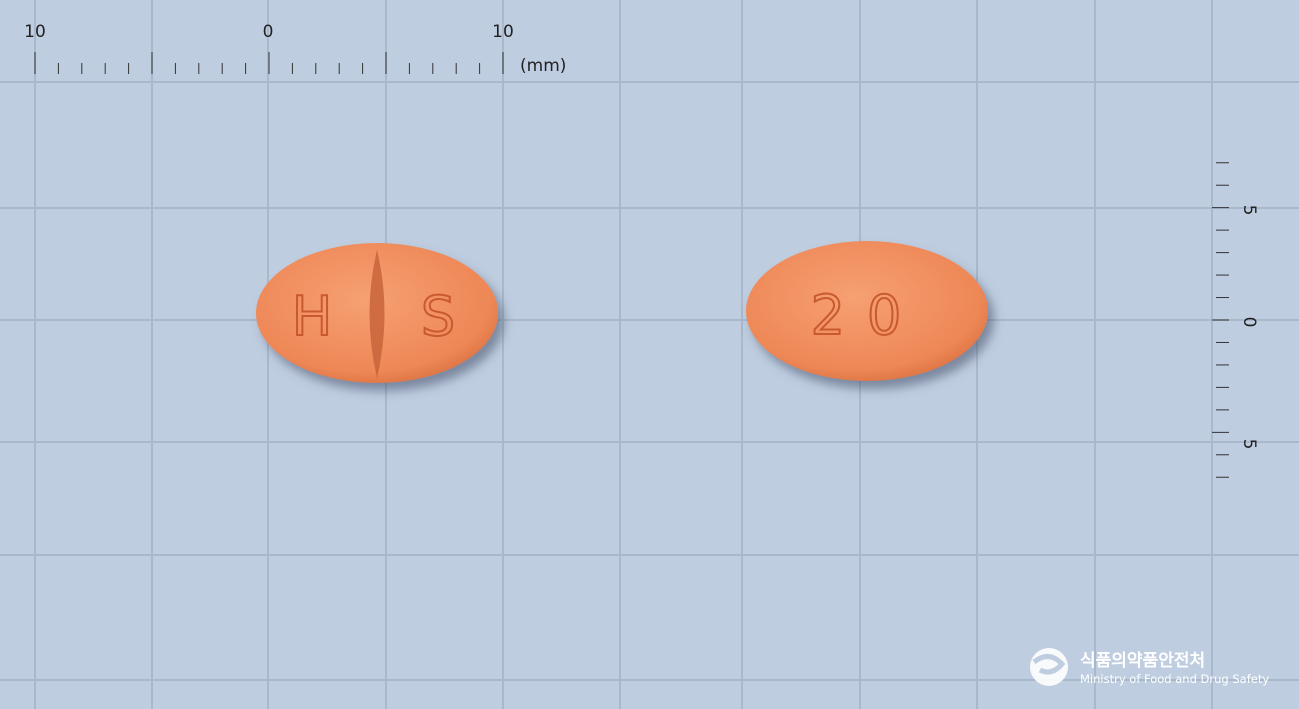 This screenshot has height=709, width=1299. I want to click on pill-back: 20, so click(867, 311).